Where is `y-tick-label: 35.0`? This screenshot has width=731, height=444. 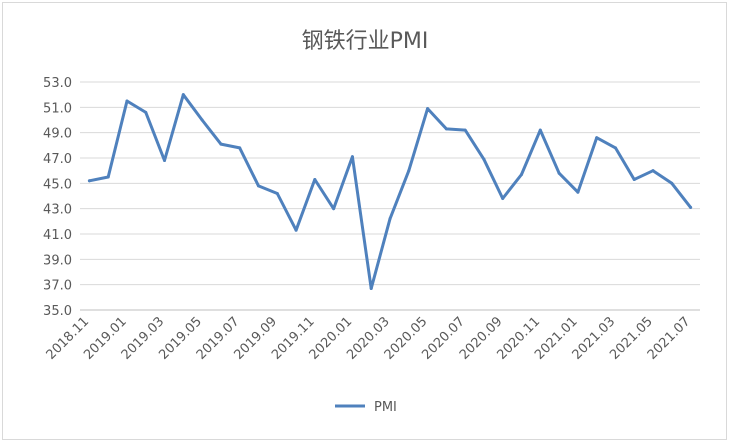
y-tick-label: 35.0 is located at coordinates (57, 311).